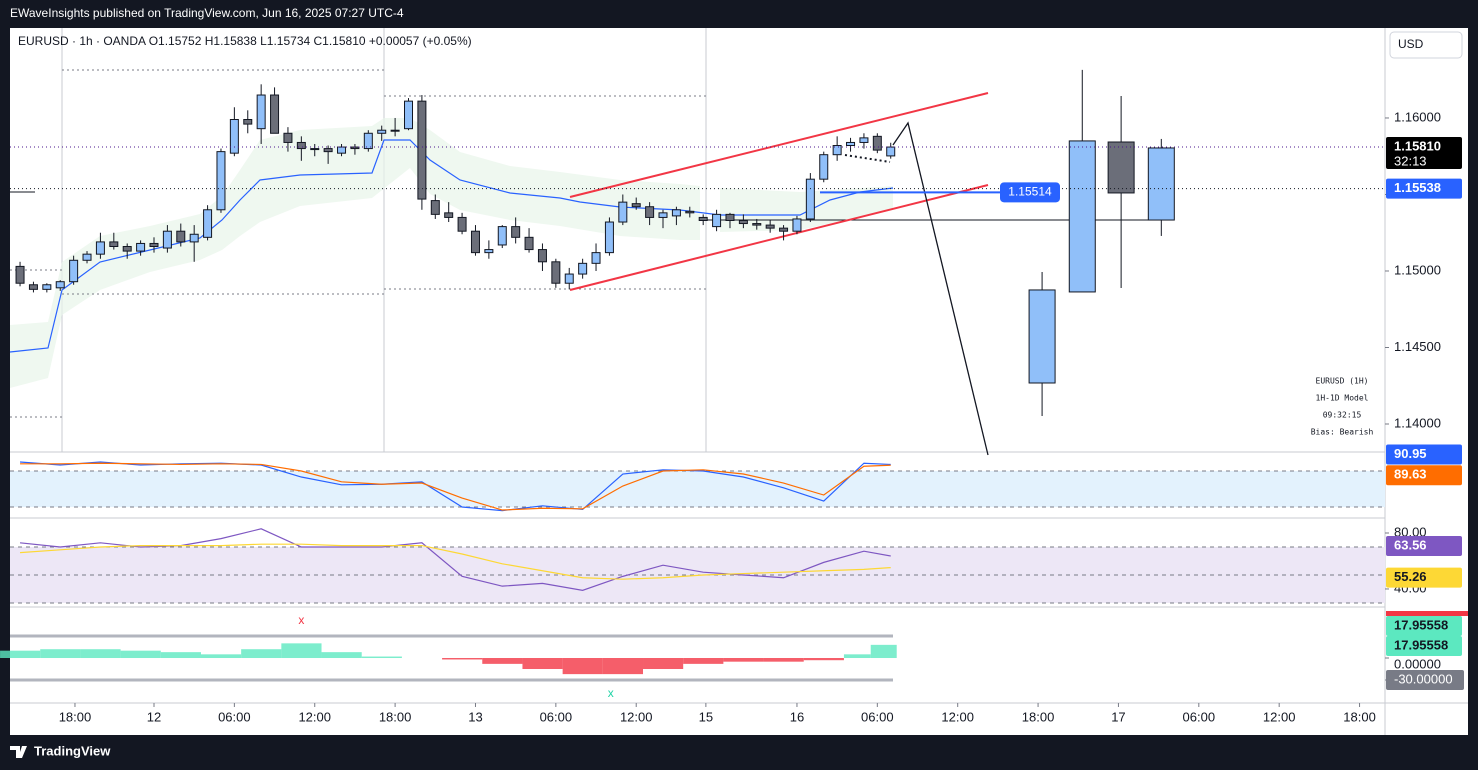 This screenshot has height=770, width=1478. Describe the element at coordinates (1425, 679) in the screenshot. I see `y-tick-bg` at that location.